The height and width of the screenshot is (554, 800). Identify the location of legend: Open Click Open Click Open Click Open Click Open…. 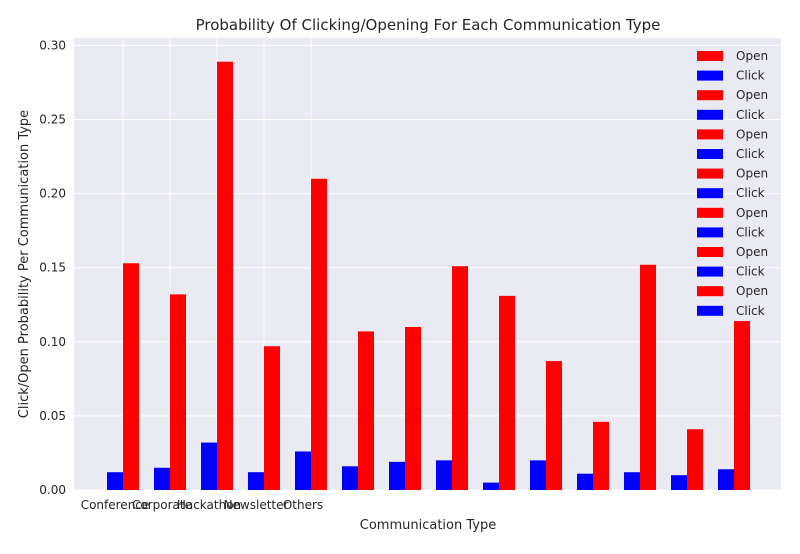
(732, 183).